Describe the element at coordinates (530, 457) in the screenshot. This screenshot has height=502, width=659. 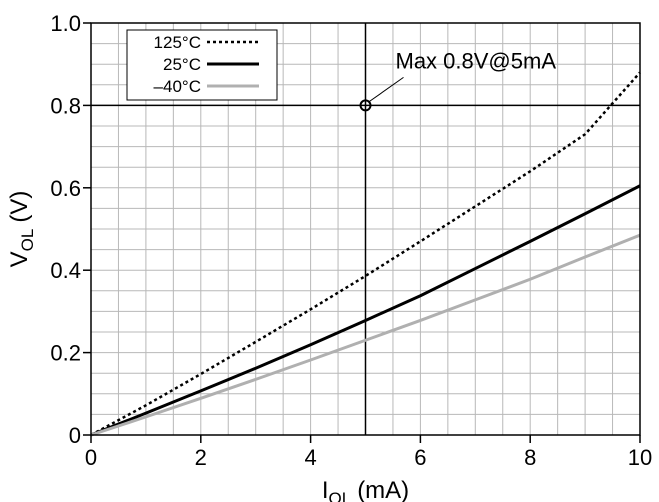
I see `x-tick-label: 8` at that location.